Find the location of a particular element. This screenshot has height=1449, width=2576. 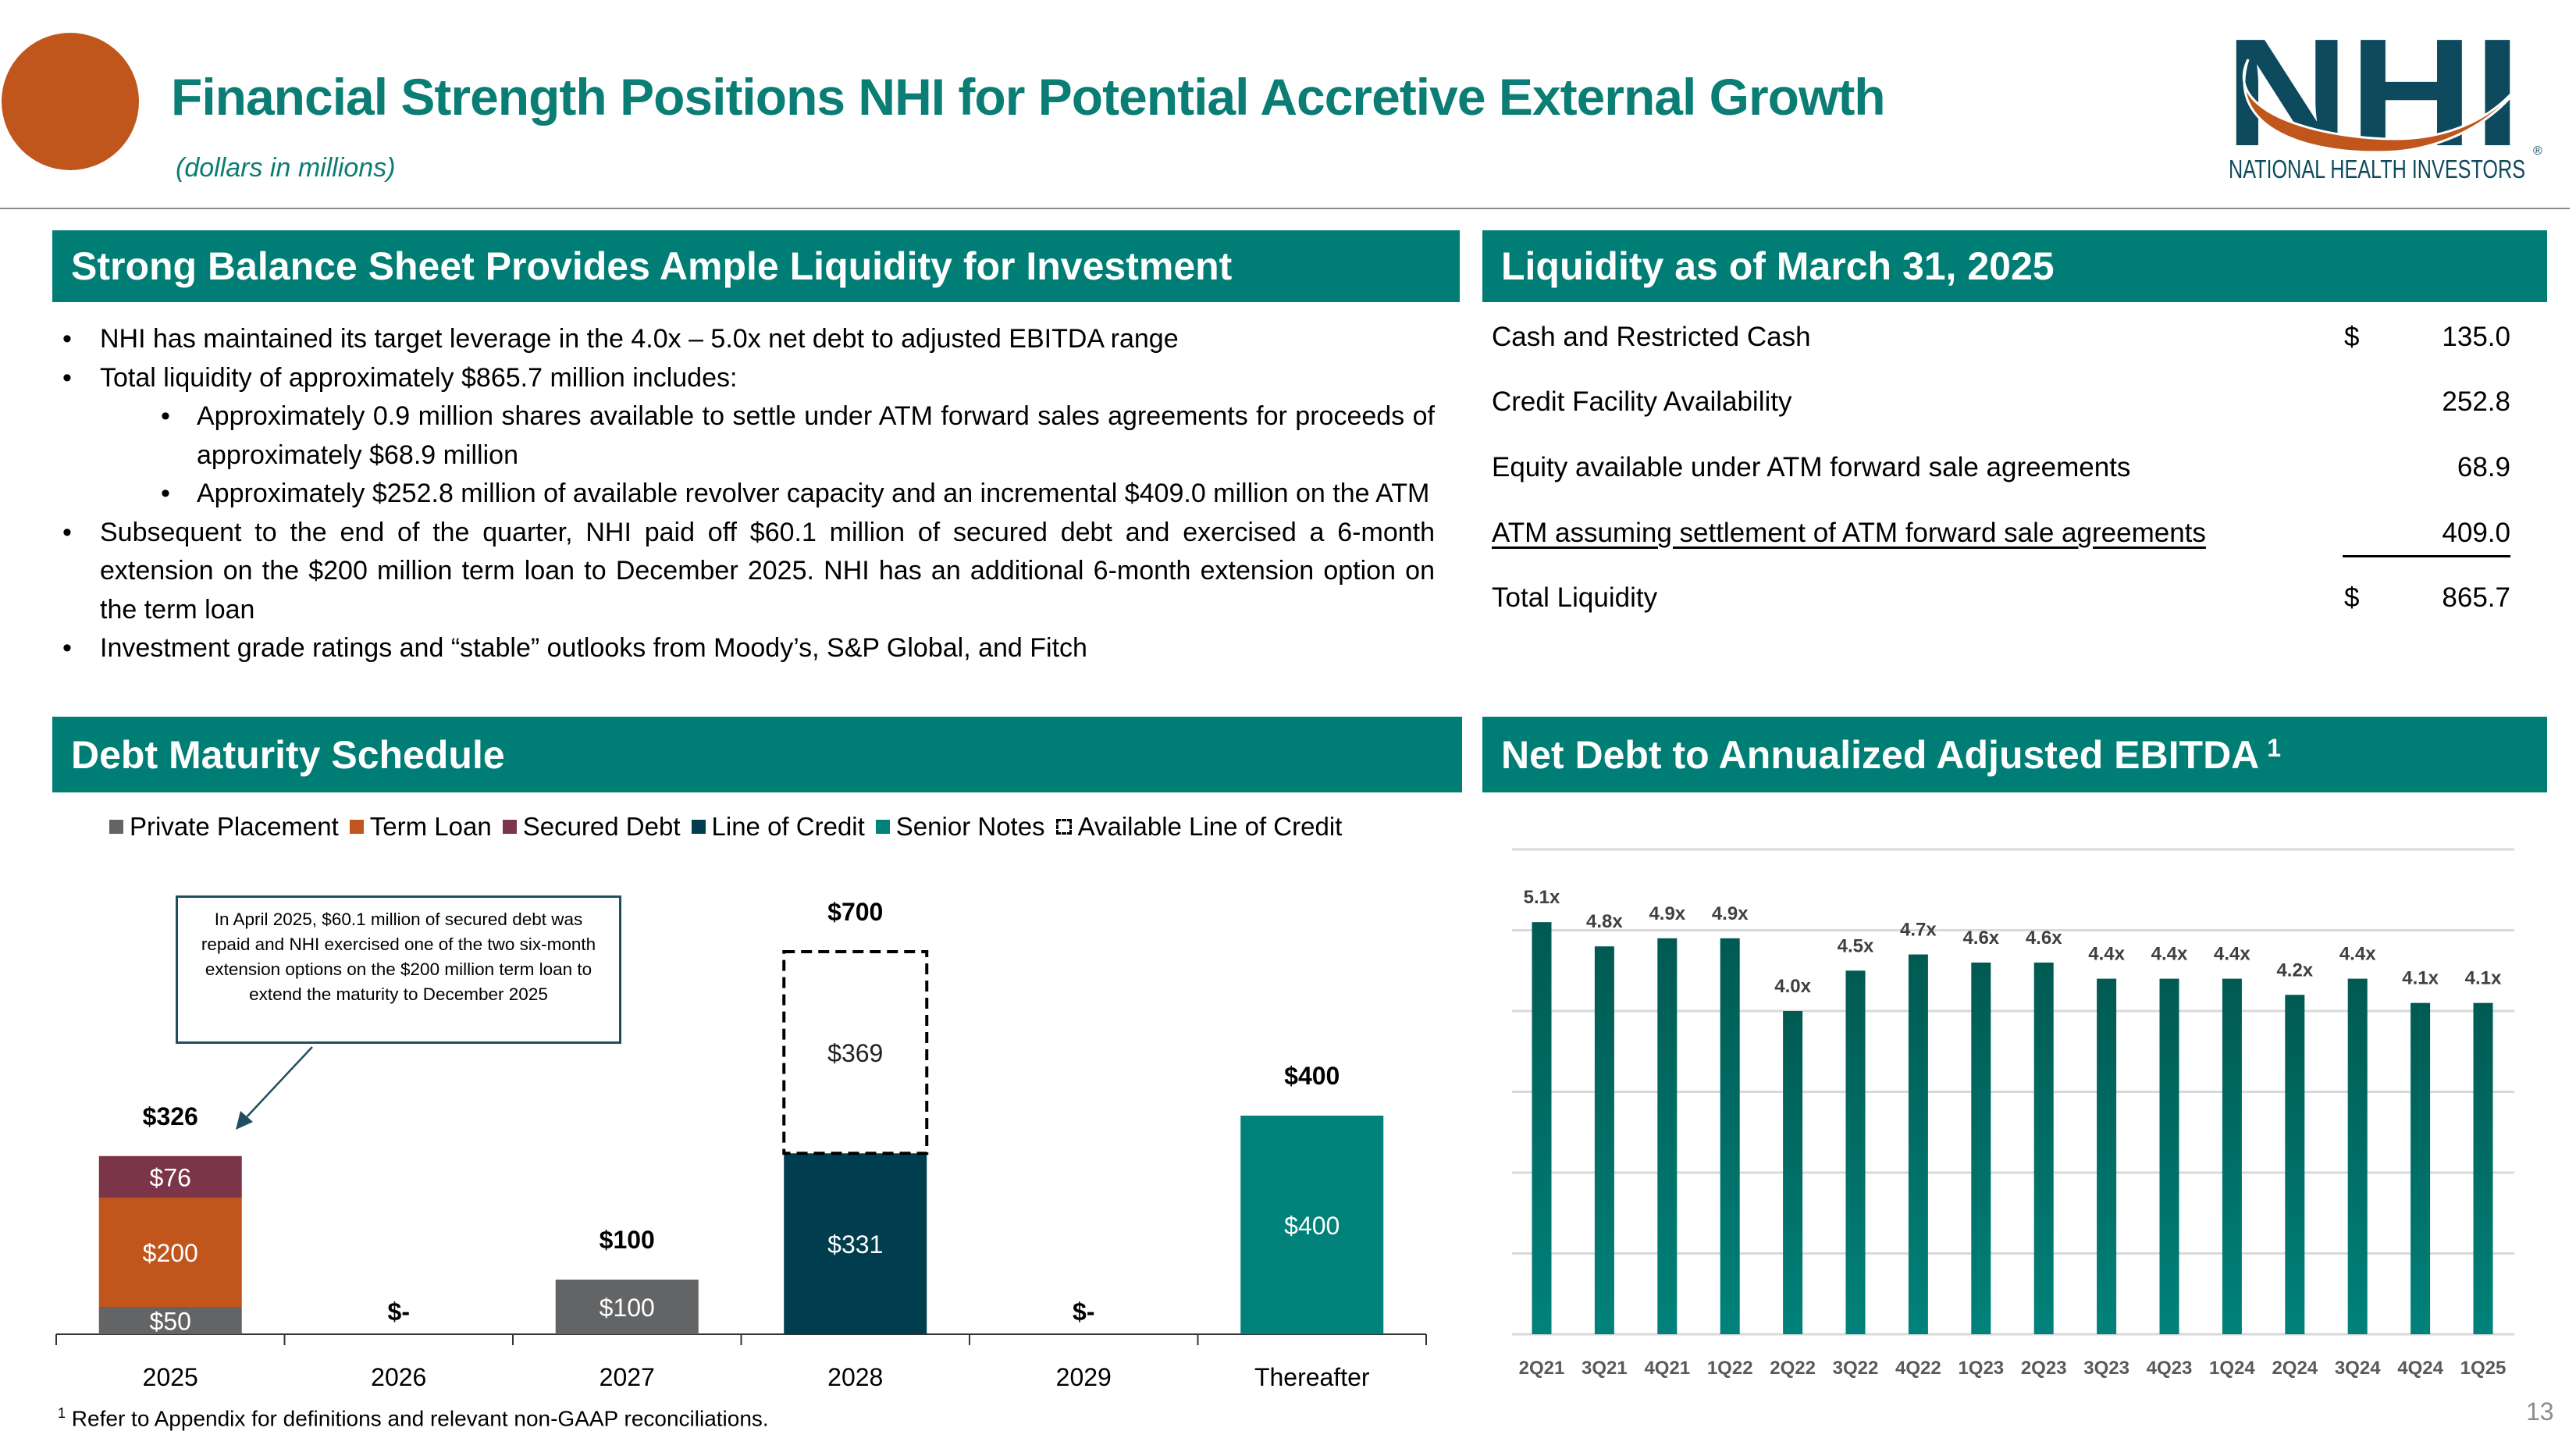

decorative-circle is located at coordinates (70, 101).